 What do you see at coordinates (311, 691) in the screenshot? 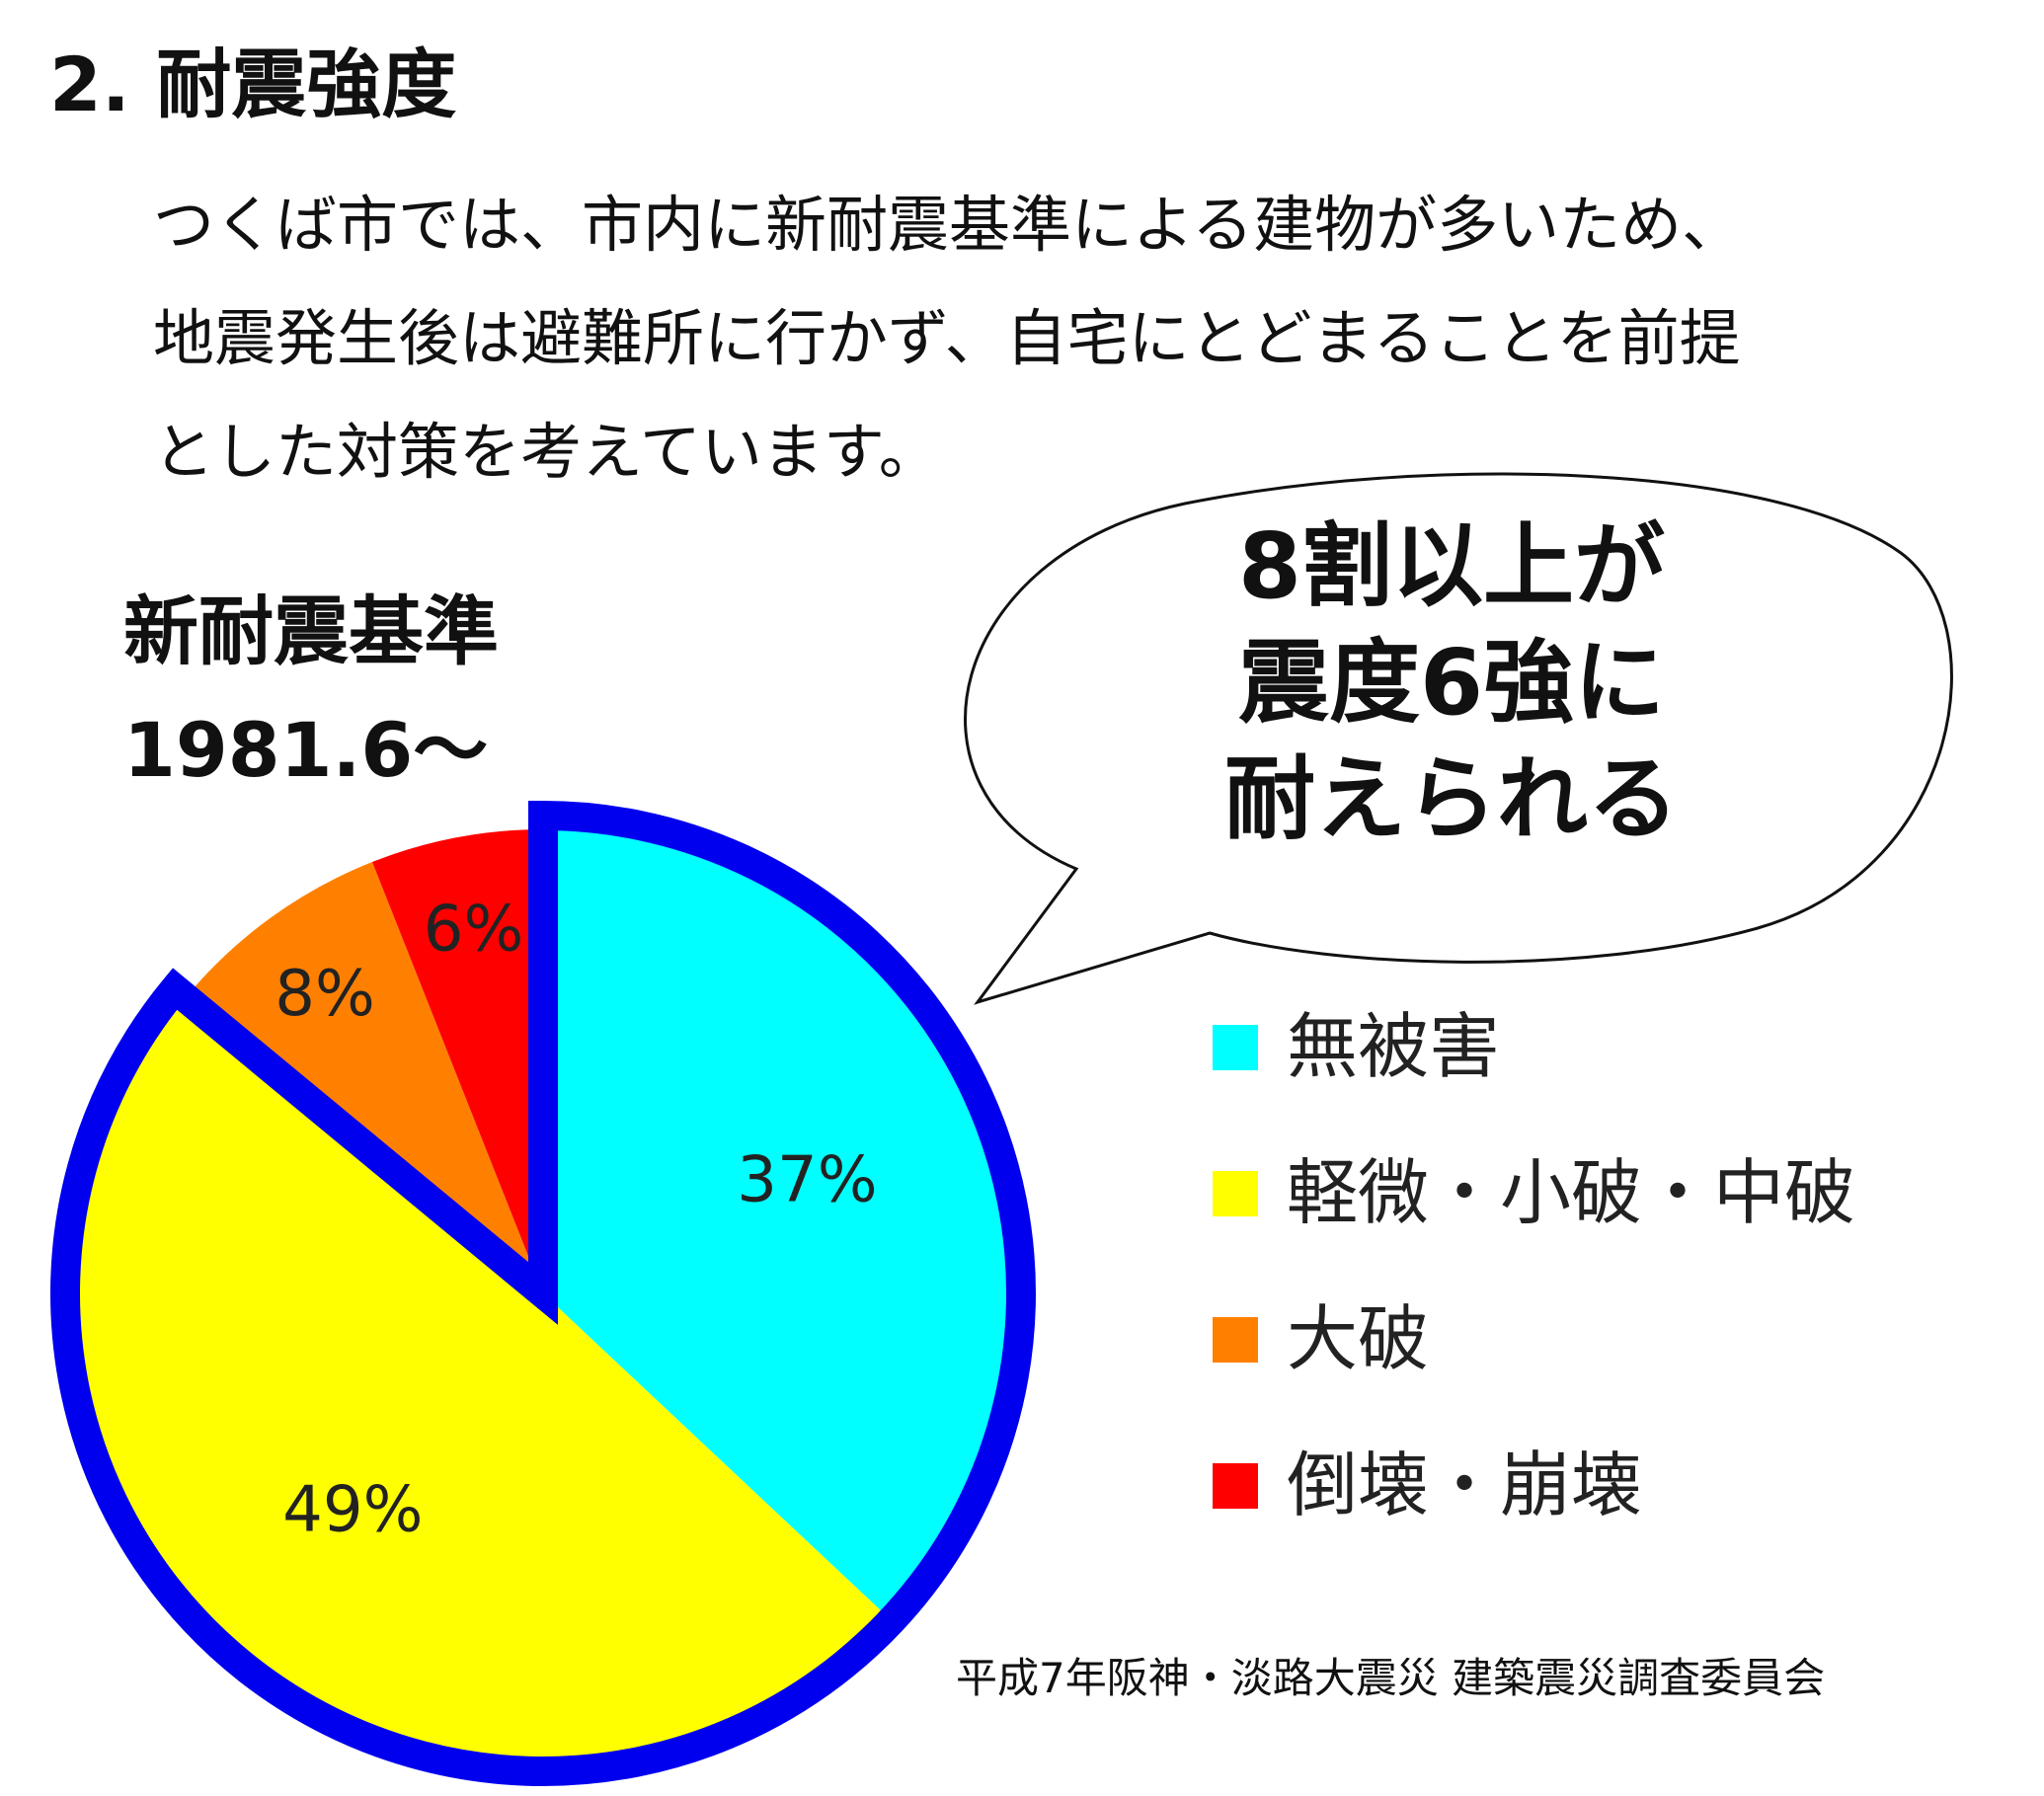
I see `chart-title-block: 新耐震基準 1981.6～` at bounding box center [311, 691].